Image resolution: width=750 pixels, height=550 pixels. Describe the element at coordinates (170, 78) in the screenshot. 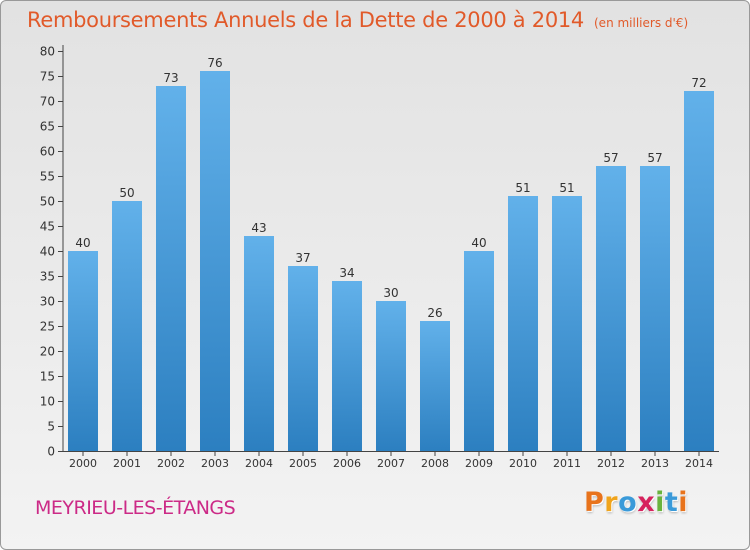

I see `bar-value-label: 73` at that location.